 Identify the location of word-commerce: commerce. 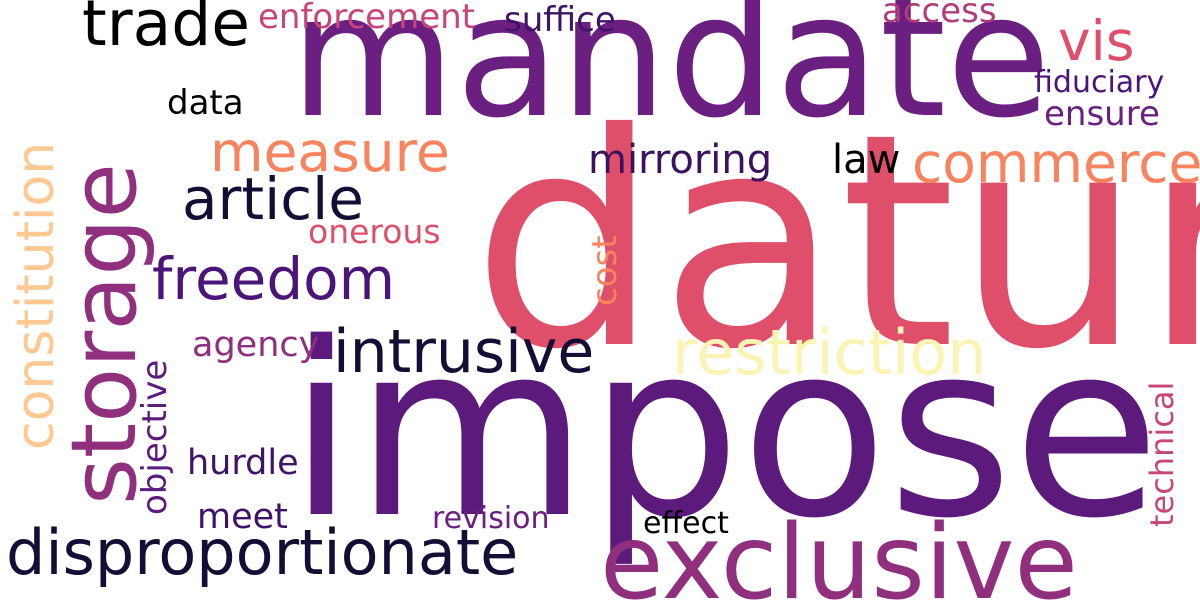
(1056, 163).